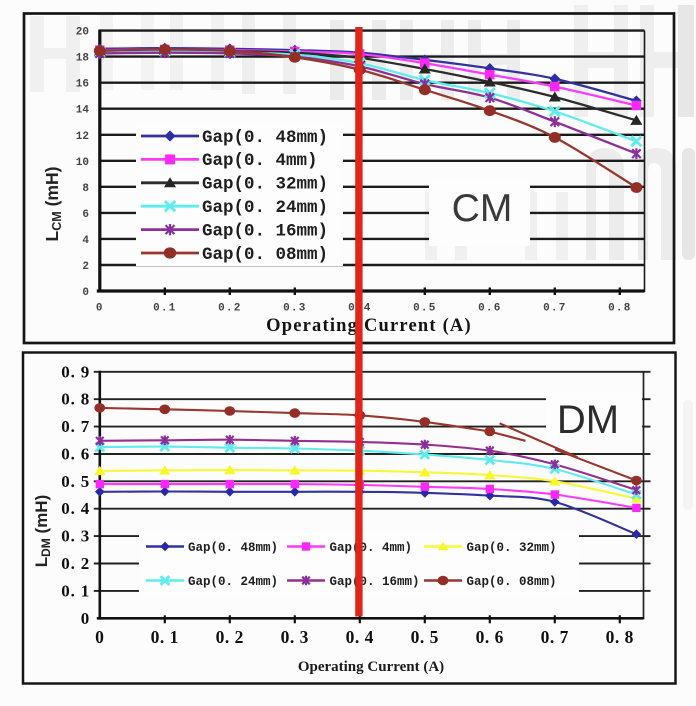 The height and width of the screenshot is (706, 696). What do you see at coordinates (85, 189) in the screenshot?
I see `svg-text: 8` at bounding box center [85, 189].